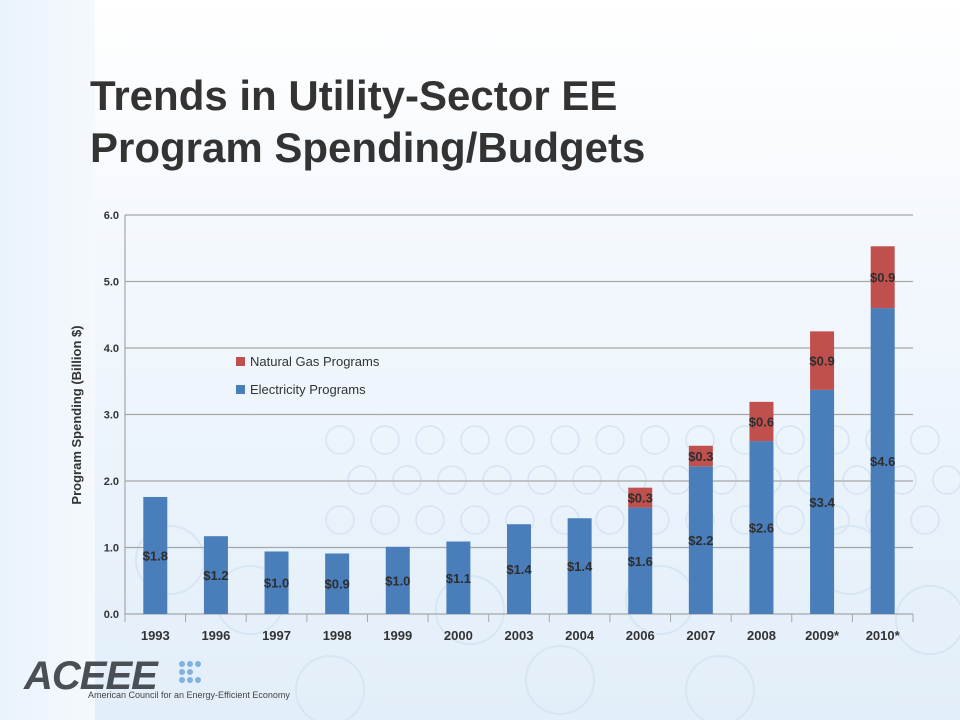  Describe the element at coordinates (111, 615) in the screenshot. I see `y-tick-label: 0.0` at that location.